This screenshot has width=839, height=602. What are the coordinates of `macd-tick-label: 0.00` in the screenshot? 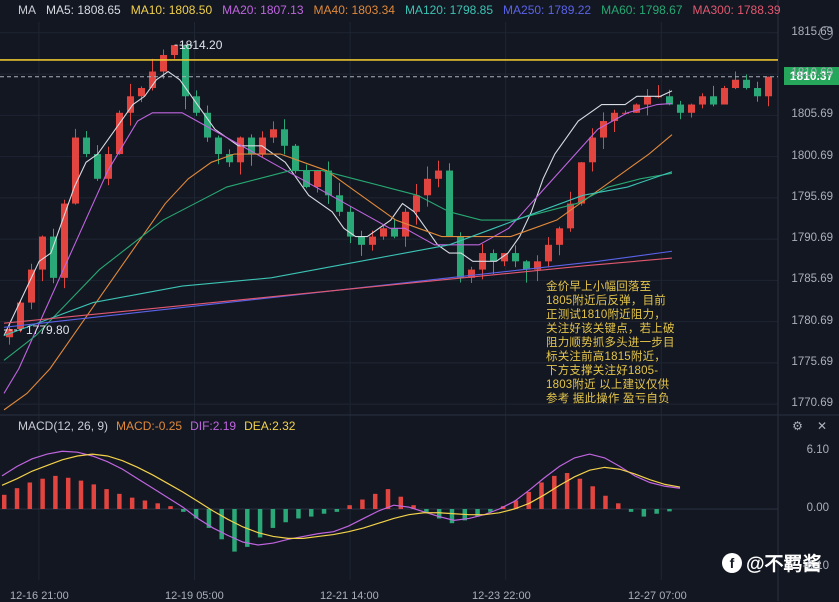 It's located at (817, 508).